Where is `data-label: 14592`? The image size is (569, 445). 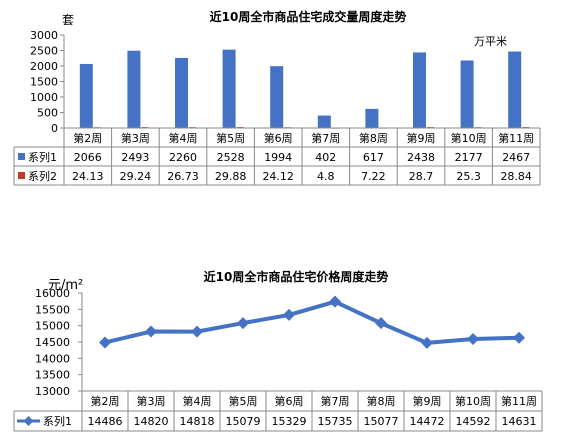 data-label: 14592 is located at coordinates (473, 421).